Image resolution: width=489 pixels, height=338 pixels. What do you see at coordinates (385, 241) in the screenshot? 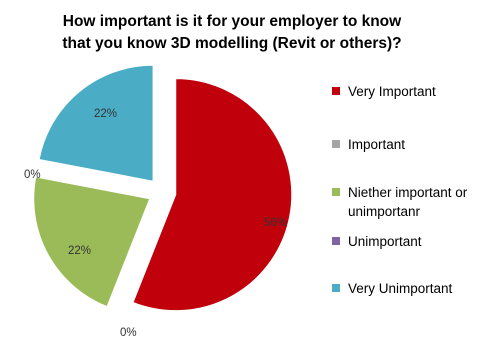
I see `legend-label-4-line-1: Unimportant` at bounding box center [385, 241].